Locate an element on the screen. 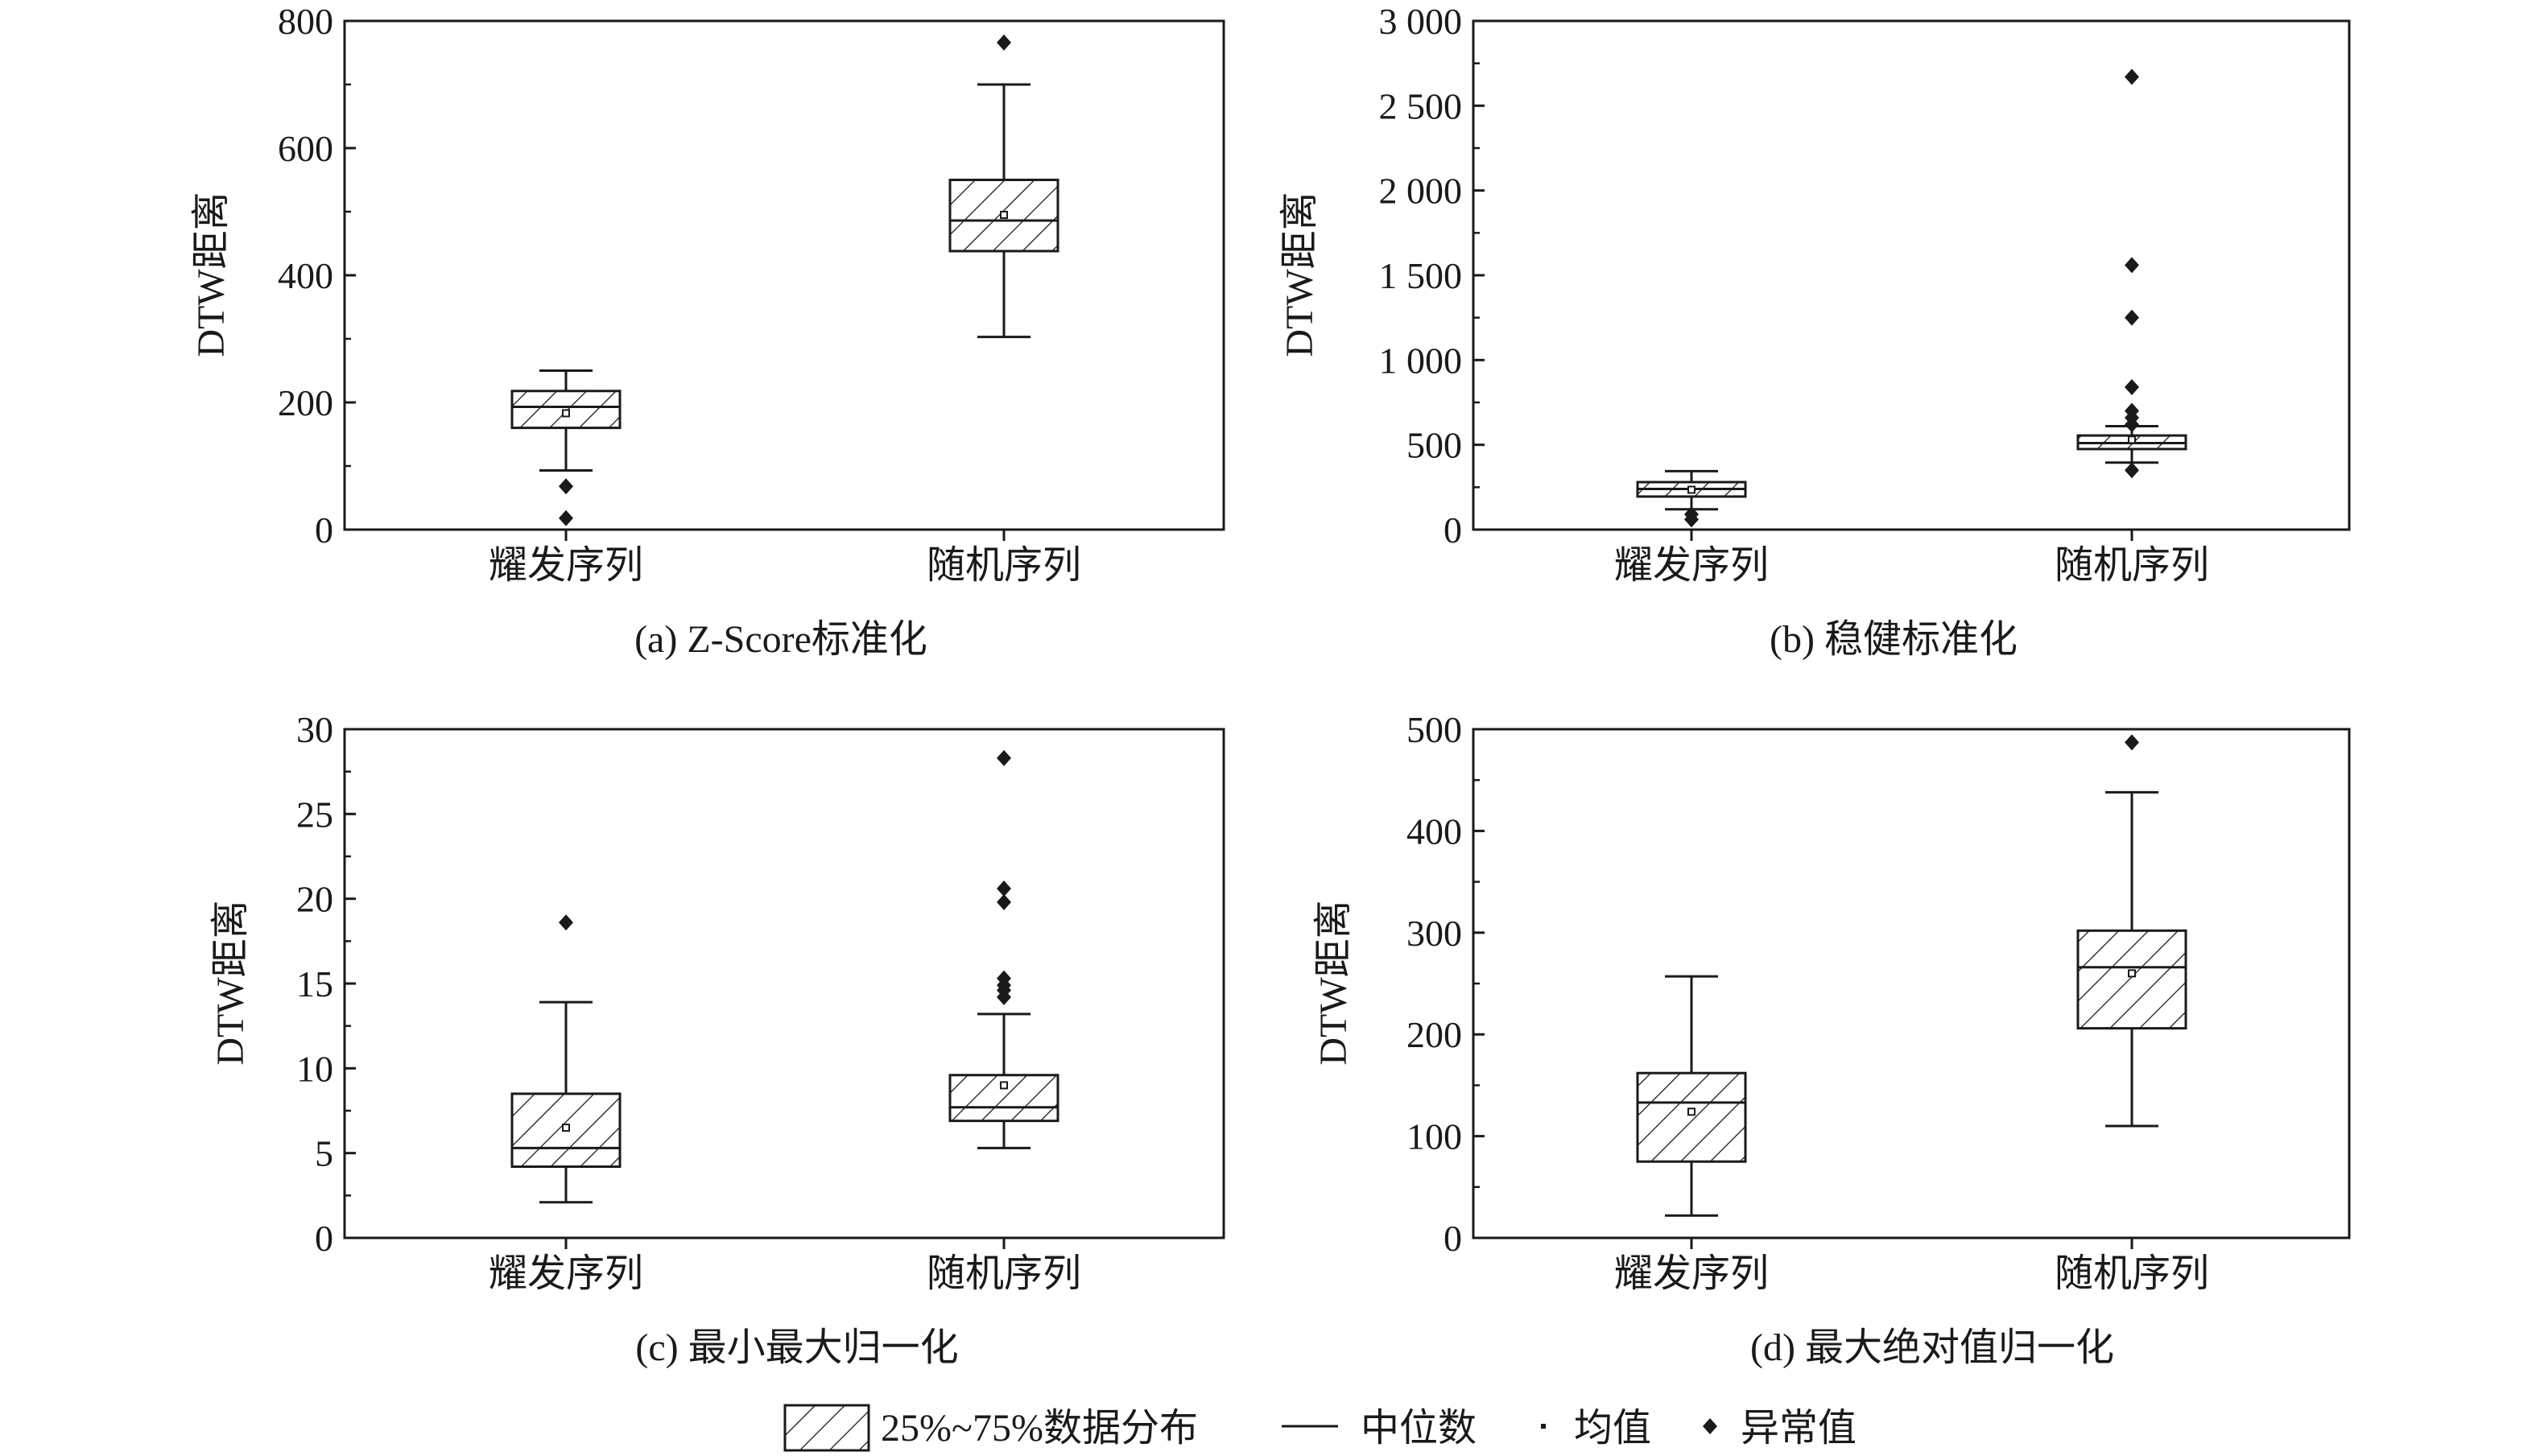  panel-caption: (a) Z-Score标准化 is located at coordinates (780, 639).